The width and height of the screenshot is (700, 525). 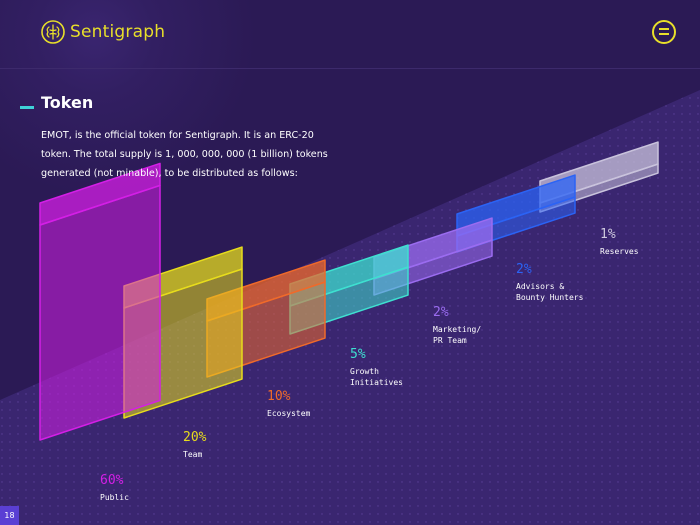 I want to click on brand-name: Sentigraph, so click(x=118, y=32).